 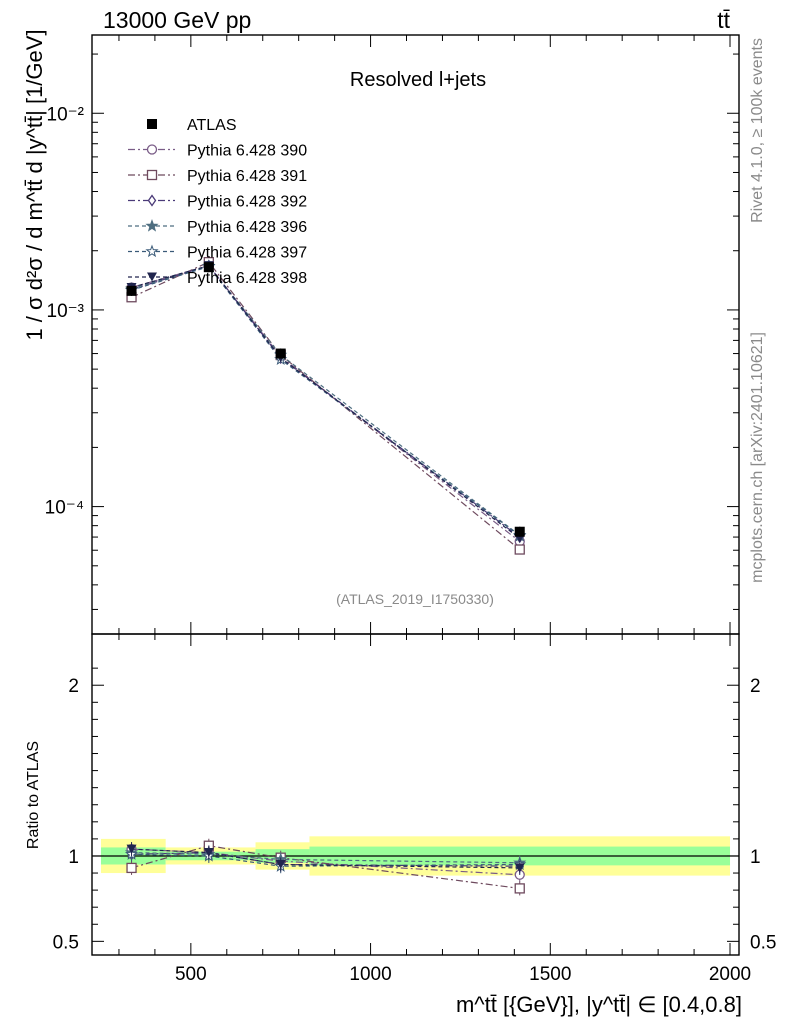 I want to click on y-tick-label-ratio-right: 1, so click(x=755, y=857).